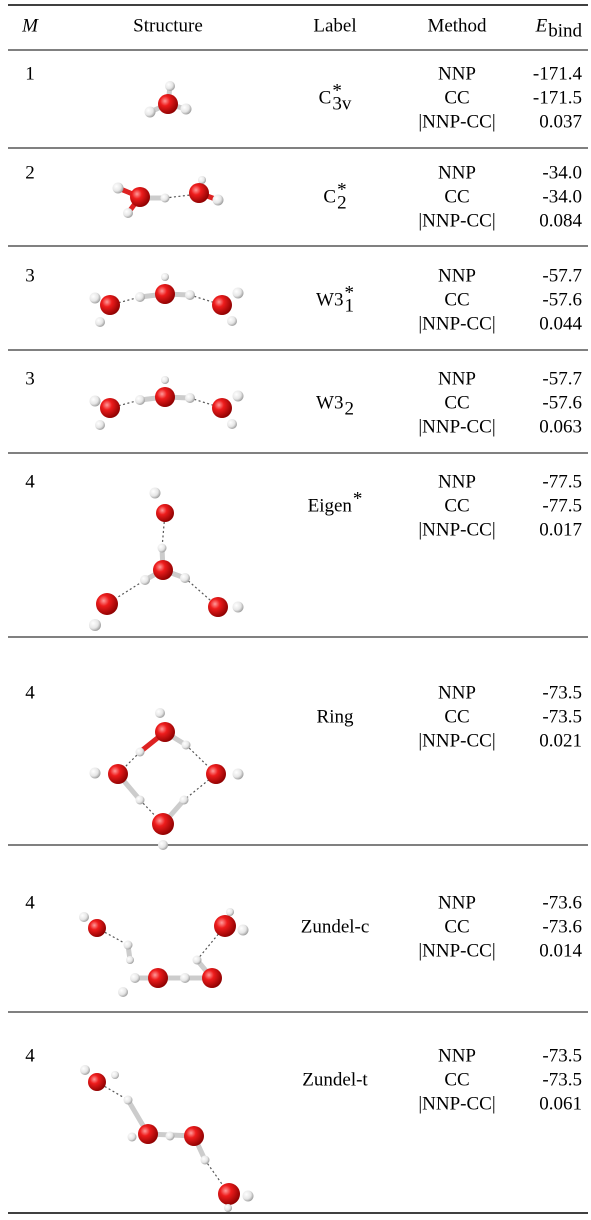 Image resolution: width=591 pixels, height=1220 pixels. Describe the element at coordinates (349, 305) in the screenshot. I see `label-subscript: 1` at that location.